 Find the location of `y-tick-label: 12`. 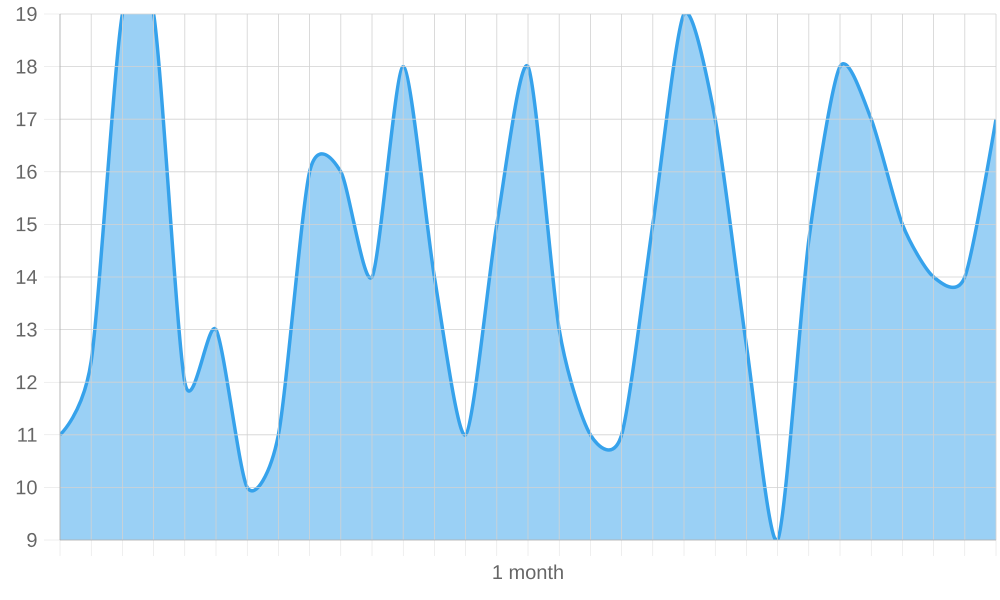

y-tick-label: 12 is located at coordinates (26, 382).